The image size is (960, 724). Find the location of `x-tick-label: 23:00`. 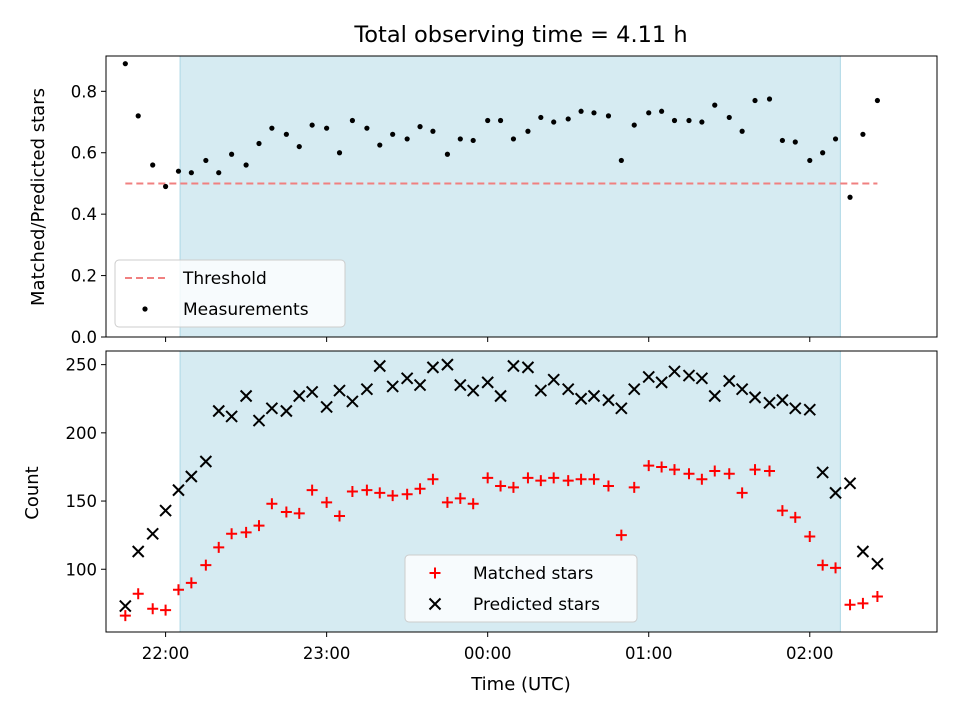

x-tick-label: 23:00 is located at coordinates (327, 653).